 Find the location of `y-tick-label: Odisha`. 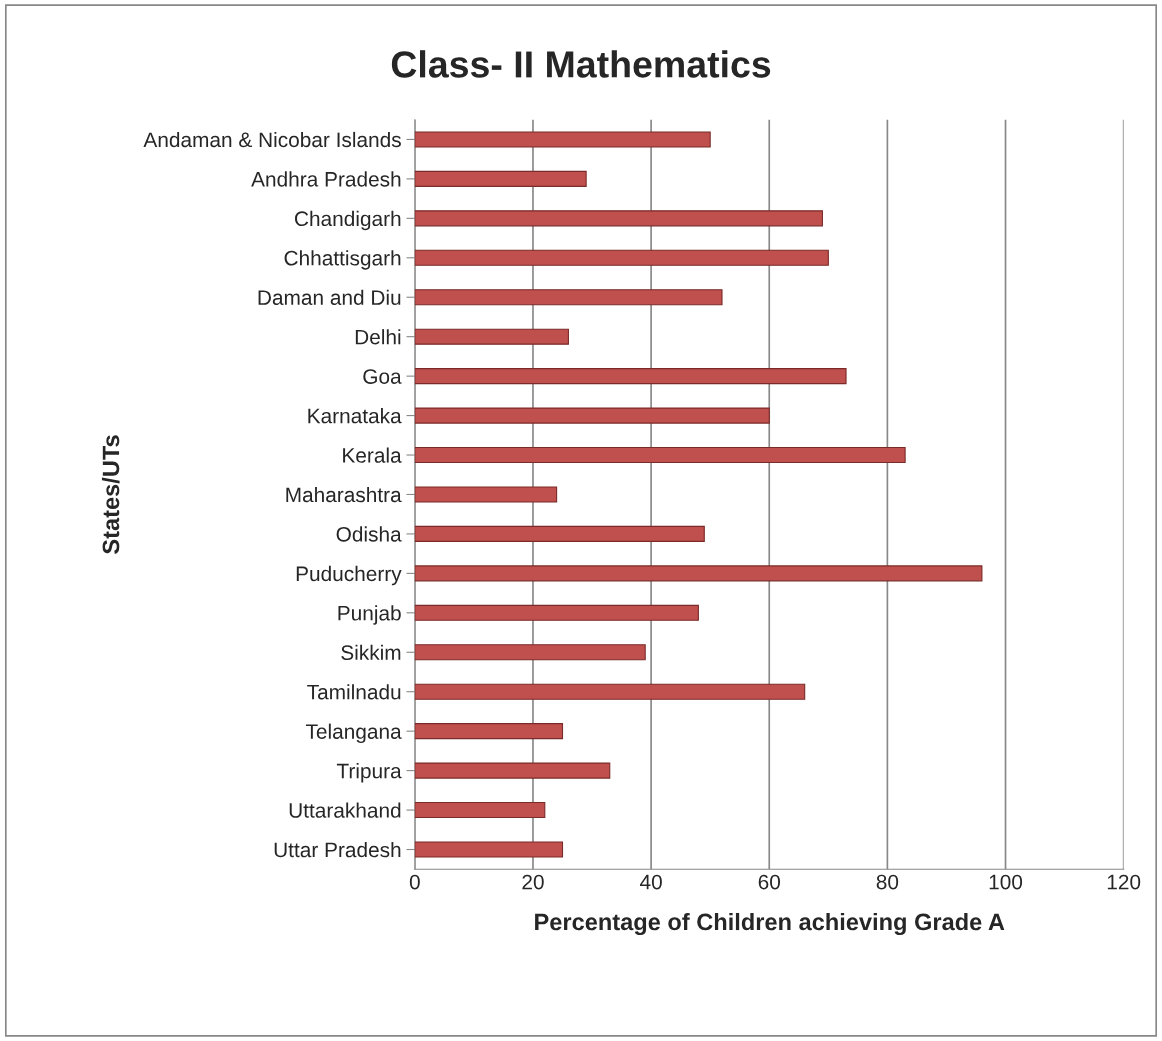

y-tick-label: Odisha is located at coordinates (369, 534).